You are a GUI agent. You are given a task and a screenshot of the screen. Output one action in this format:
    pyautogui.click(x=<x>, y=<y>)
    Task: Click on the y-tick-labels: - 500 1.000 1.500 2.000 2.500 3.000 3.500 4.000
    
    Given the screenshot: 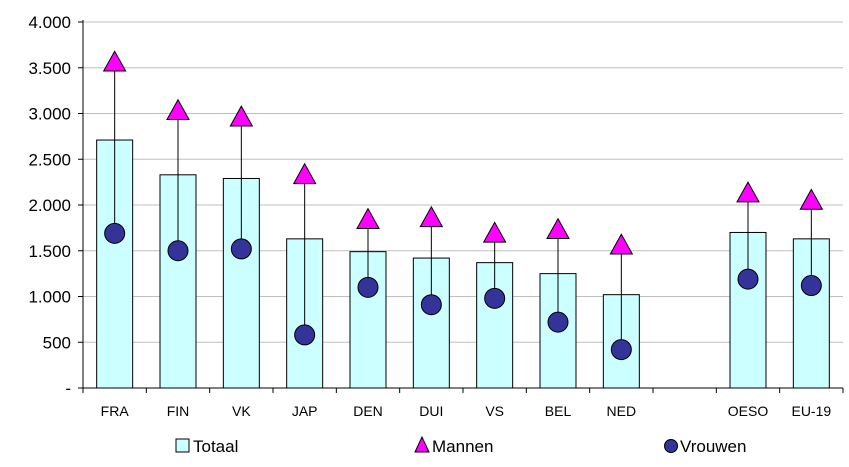 What is the action you would take?
    pyautogui.click(x=49, y=205)
    